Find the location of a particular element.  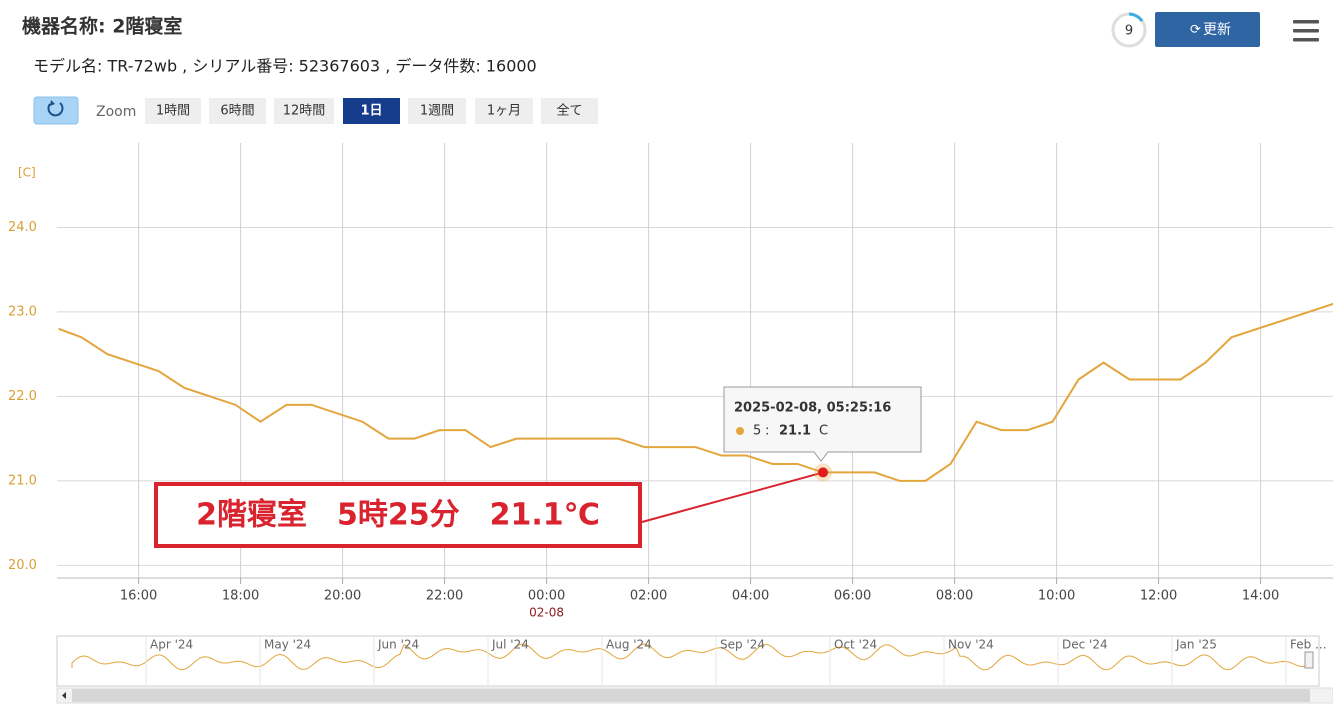

x-tick-label: 10:00 is located at coordinates (1056, 596).